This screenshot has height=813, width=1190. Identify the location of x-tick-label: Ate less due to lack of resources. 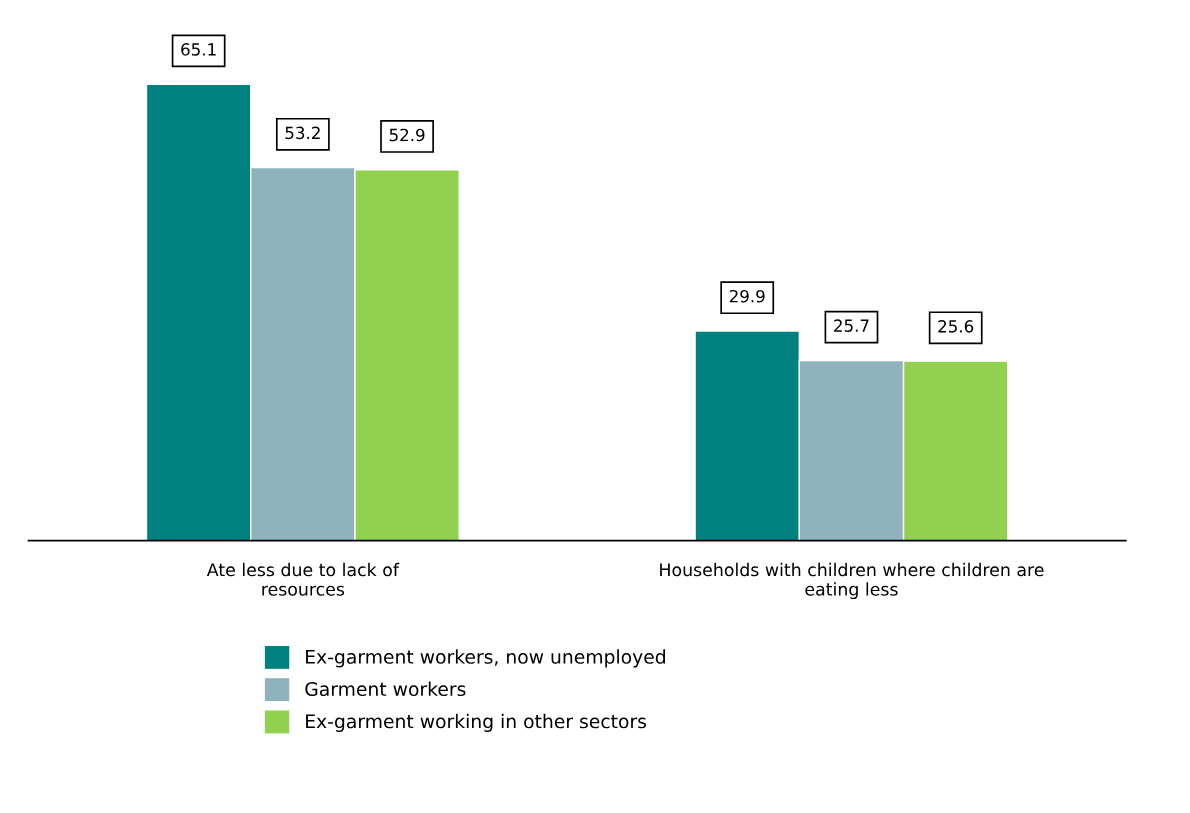
(303, 579).